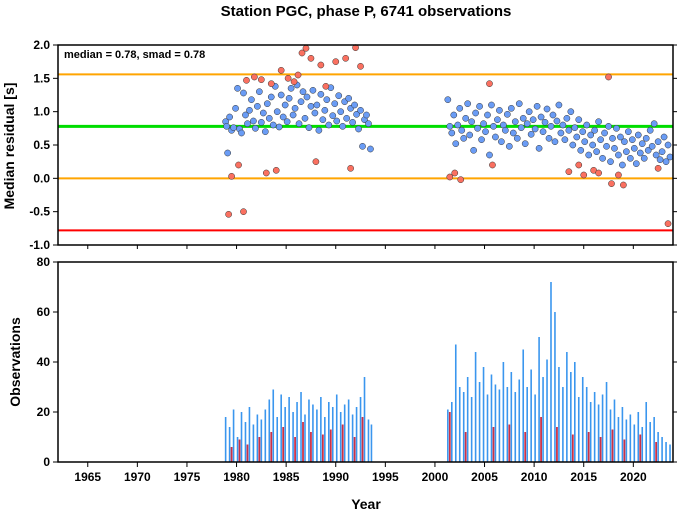 The image size is (678, 511). What do you see at coordinates (41, 45) in the screenshot?
I see `y-tick-label: 2.0` at bounding box center [41, 45].